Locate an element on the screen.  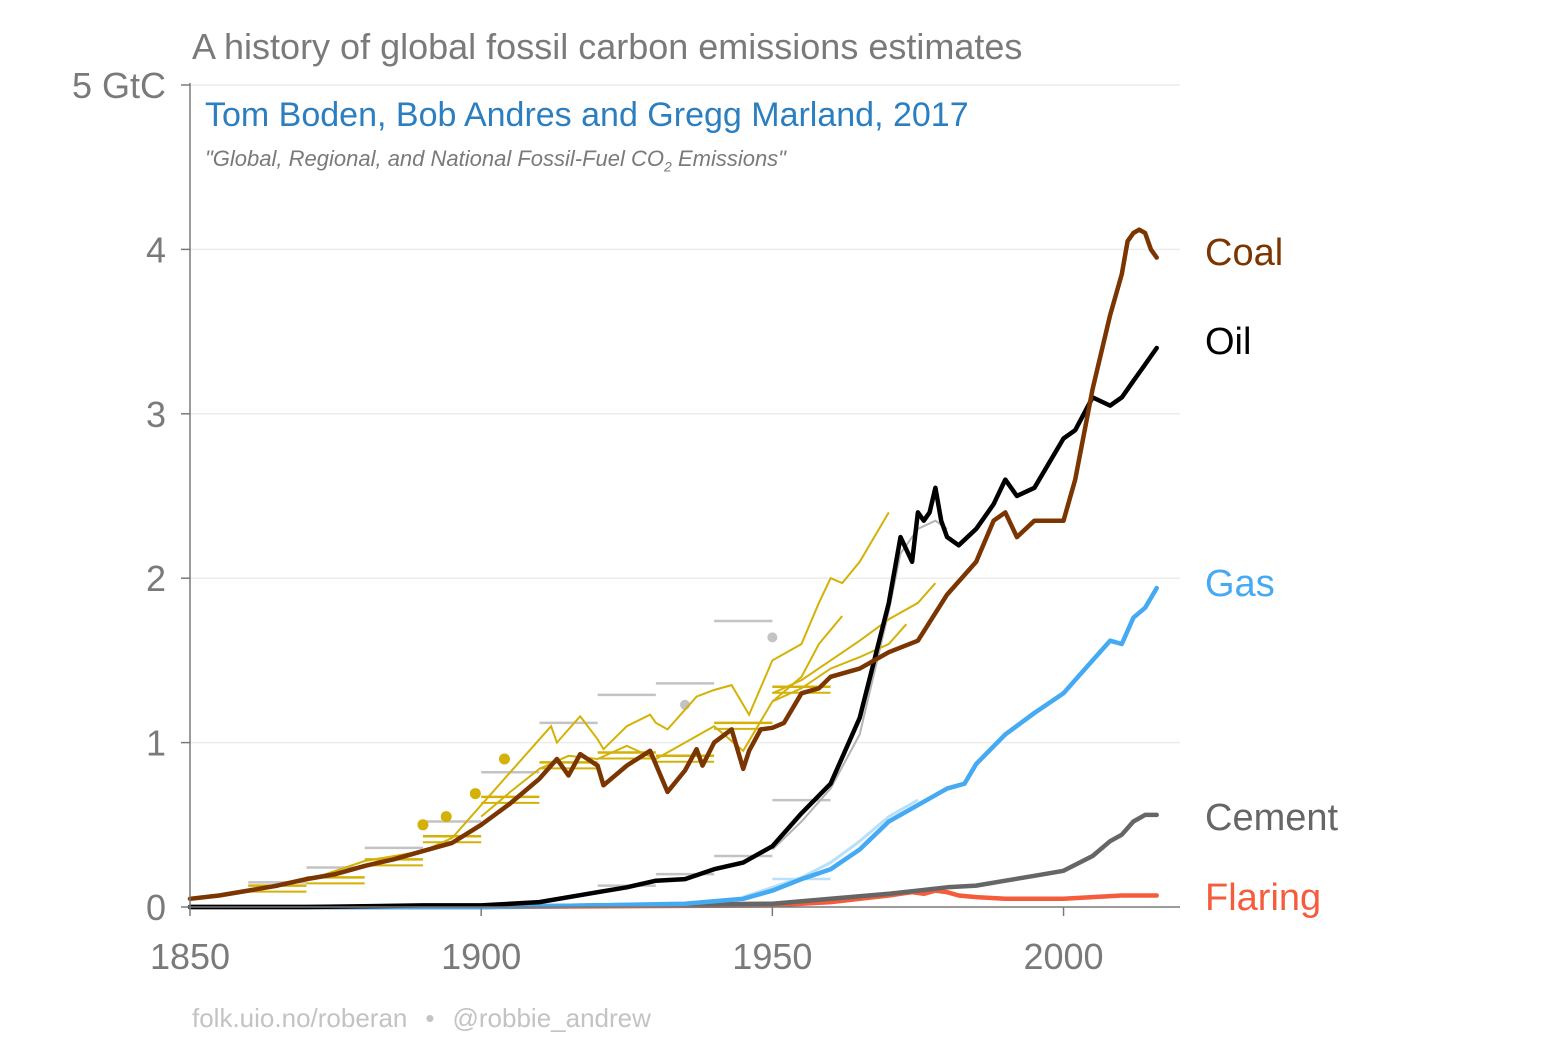
coal-label: Coal is located at coordinates (1244, 253).